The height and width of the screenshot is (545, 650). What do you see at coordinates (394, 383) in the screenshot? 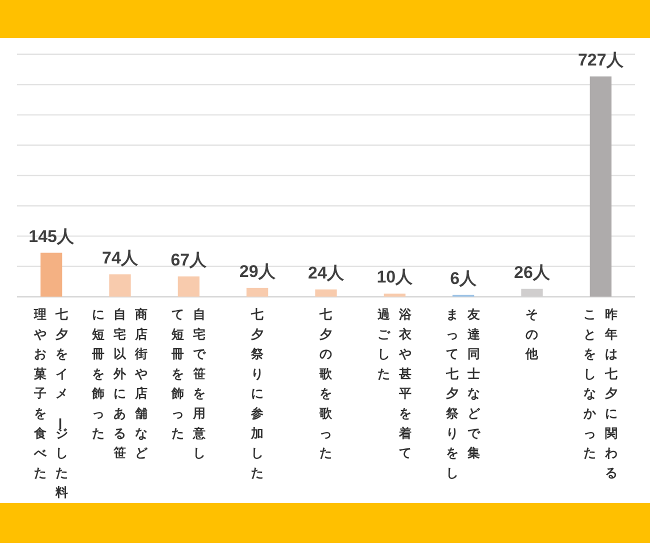
I see `x-tick-label: 浴衣や甚平を着て過ごした` at bounding box center [394, 383].